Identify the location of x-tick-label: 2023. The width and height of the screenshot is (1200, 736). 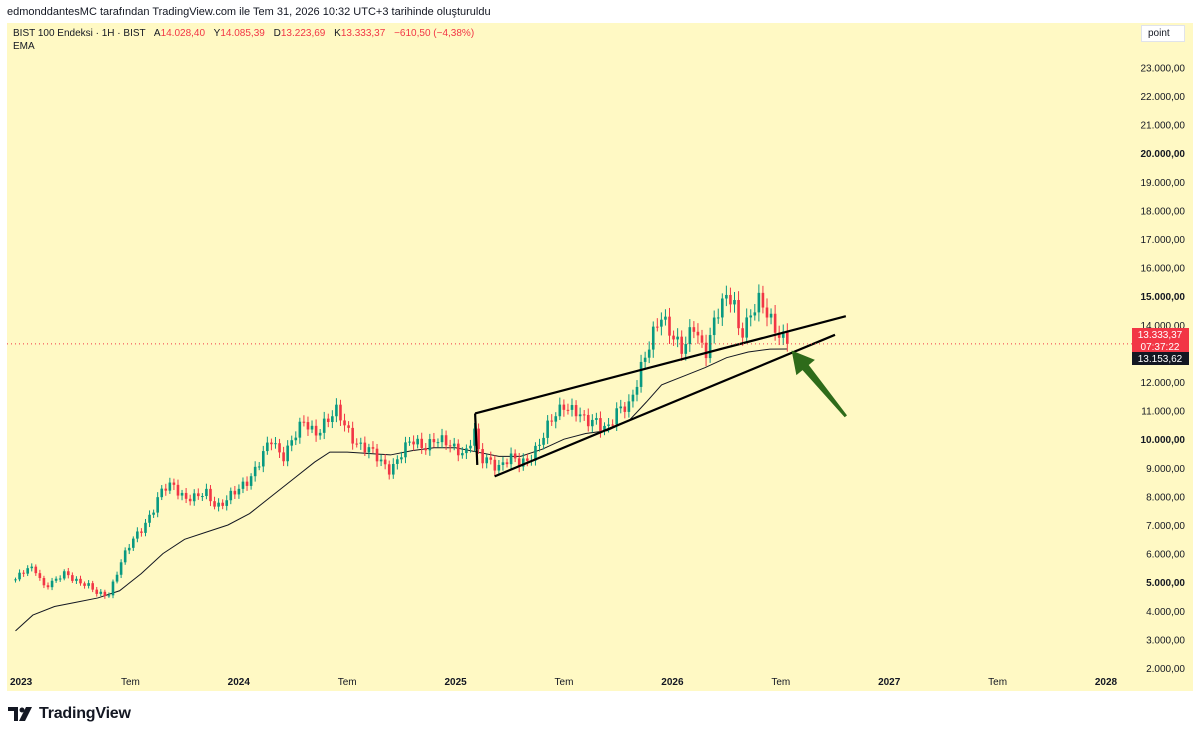
(21, 682).